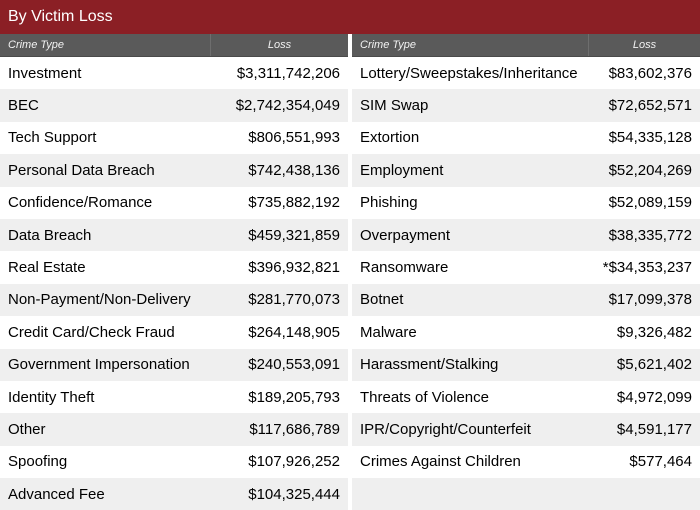  Describe the element at coordinates (294, 300) in the screenshot. I see `loss-cell: $281,770,073` at that location.